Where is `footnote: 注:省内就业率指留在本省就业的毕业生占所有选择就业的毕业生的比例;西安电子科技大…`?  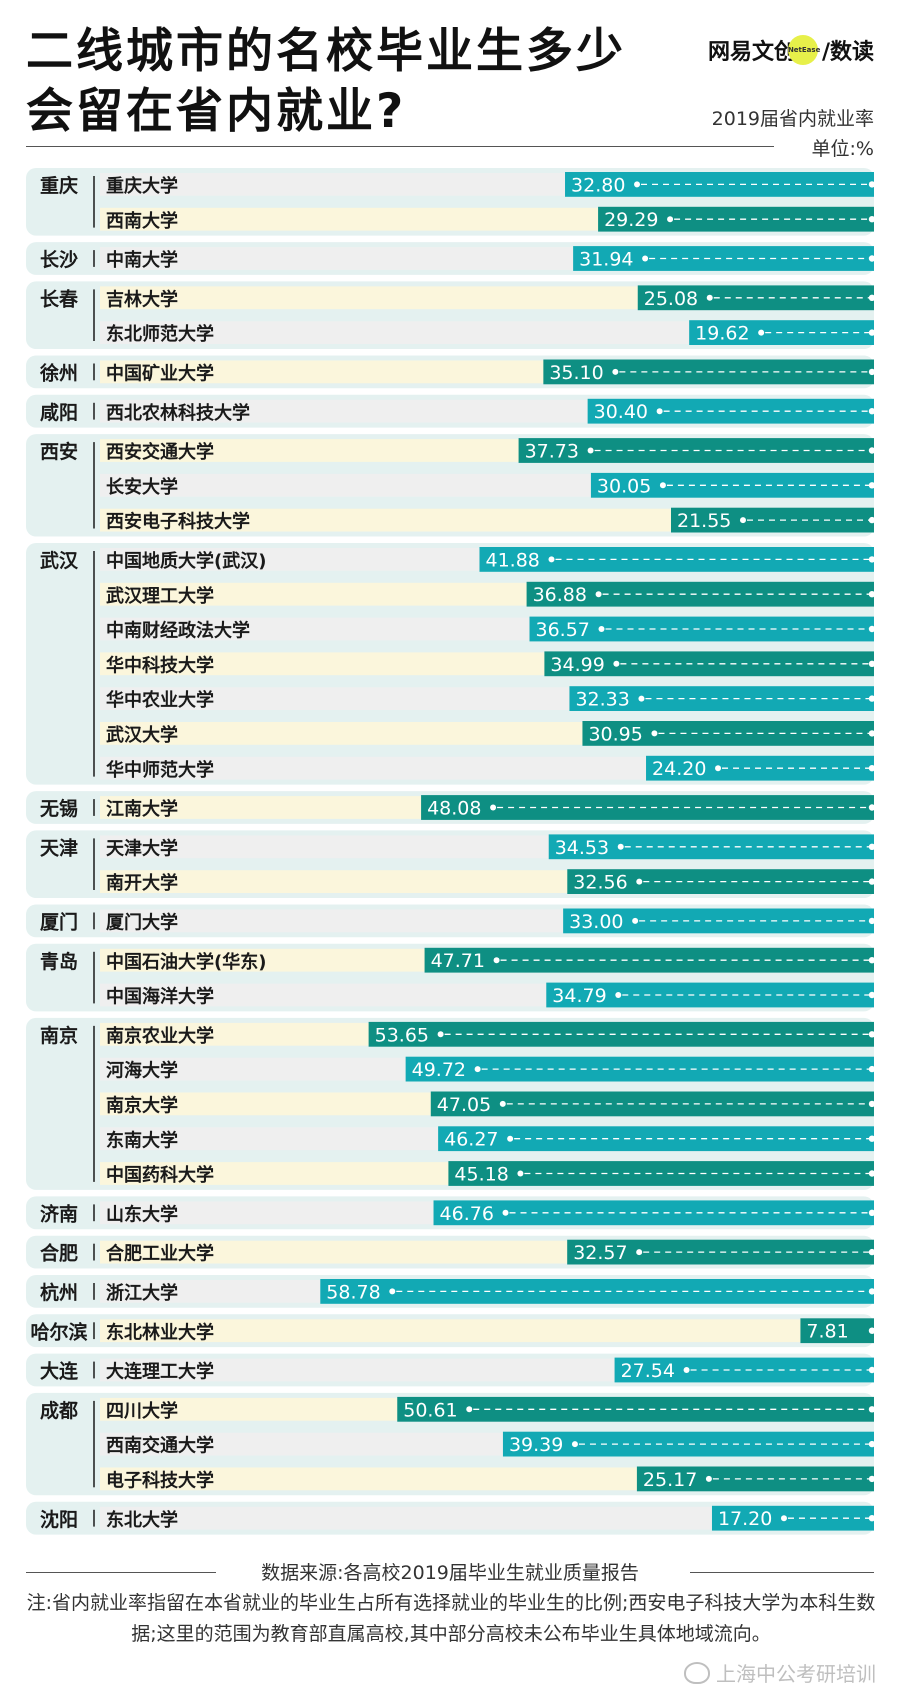
footnote: 注:省内就业率指留在本省就业的毕业生占所有选择就业的毕业生的比例;西安电子科技大… is located at coordinates (451, 1618).